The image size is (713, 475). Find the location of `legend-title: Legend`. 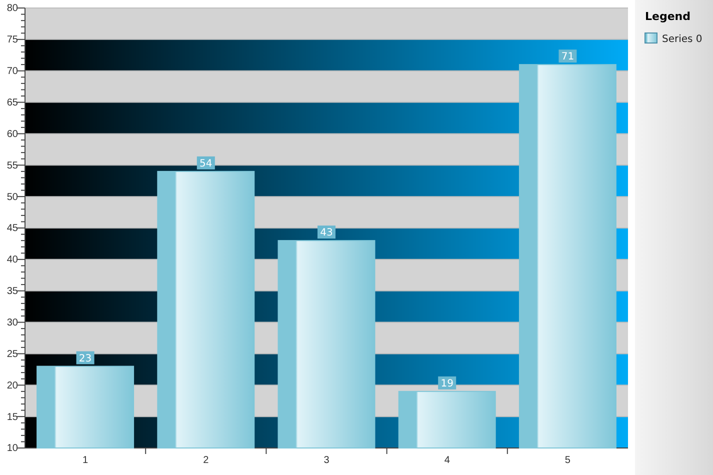

legend-title: Legend is located at coordinates (668, 16).